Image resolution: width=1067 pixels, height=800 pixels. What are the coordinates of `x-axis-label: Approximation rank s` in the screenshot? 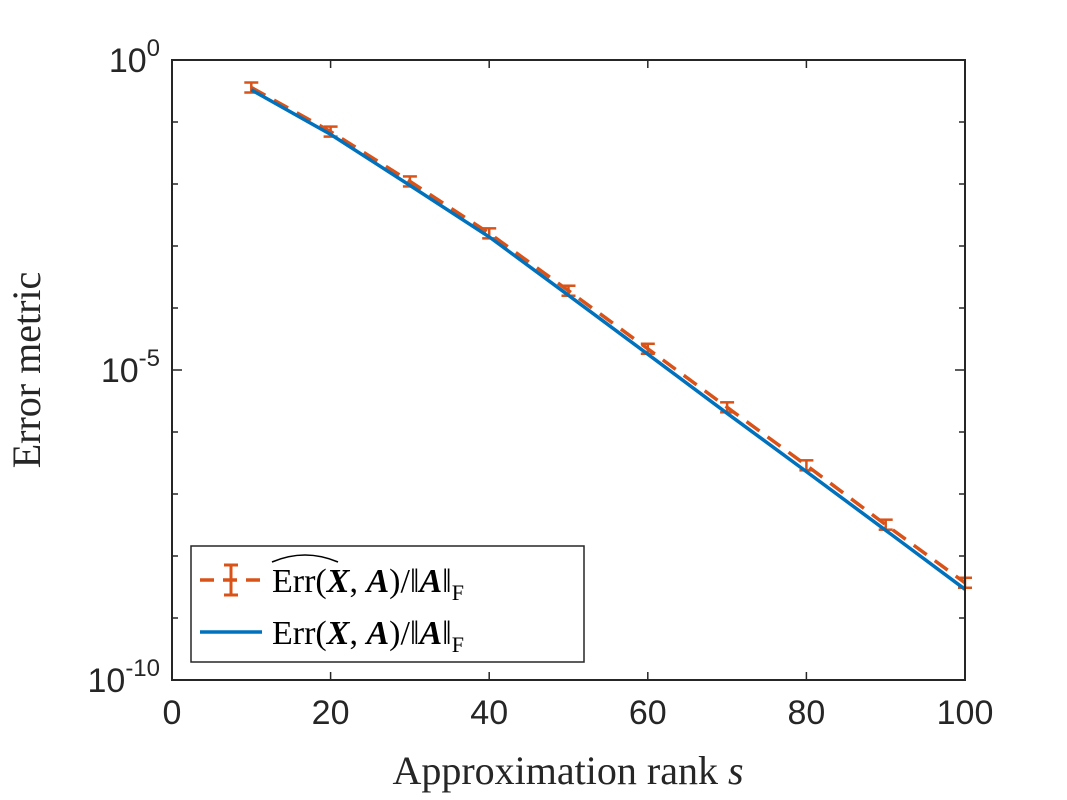 It's located at (567, 770).